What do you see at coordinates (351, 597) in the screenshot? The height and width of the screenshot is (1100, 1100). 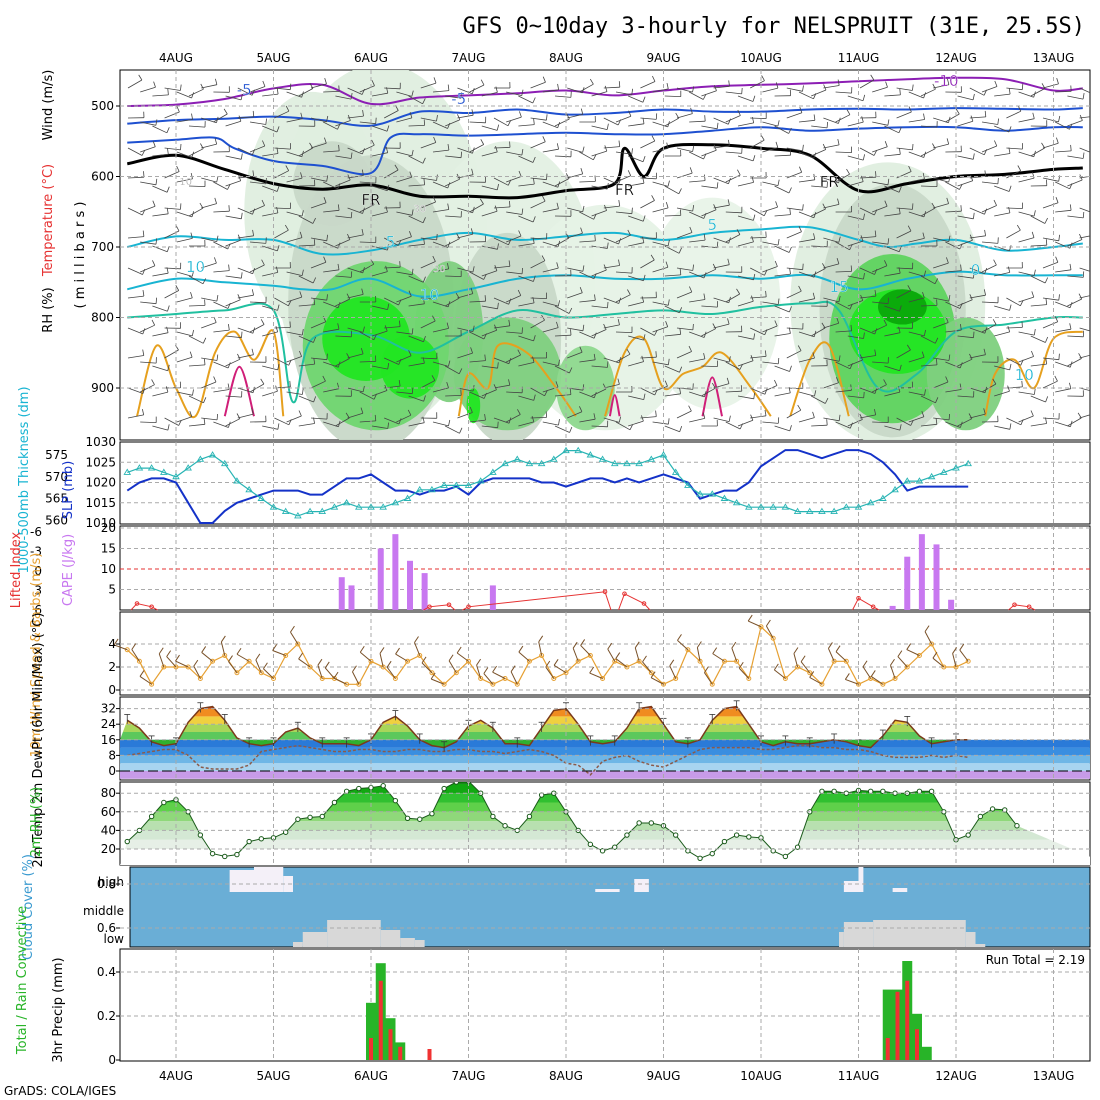 I see `cape-bar` at bounding box center [351, 597].